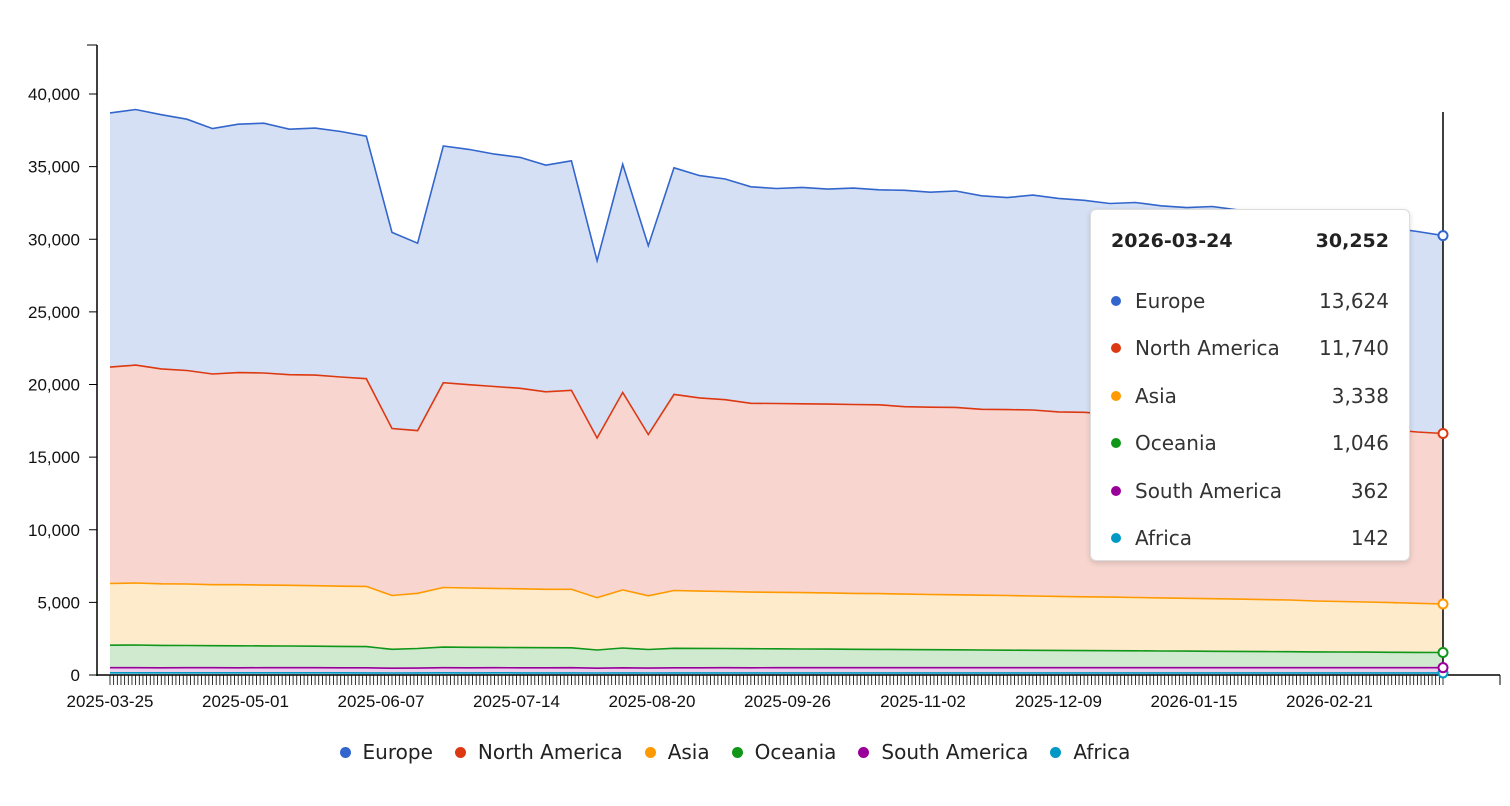 This screenshot has width=1510, height=806. I want to click on line-oceania, so click(776, 649).